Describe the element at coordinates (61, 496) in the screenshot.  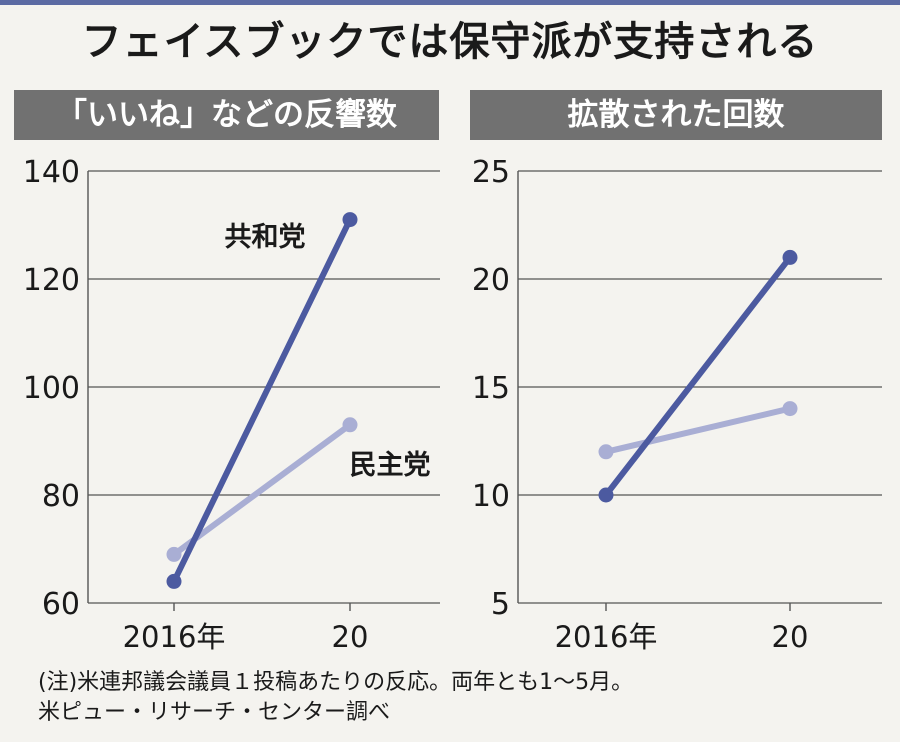
I see `y-tick-label: 80` at that location.